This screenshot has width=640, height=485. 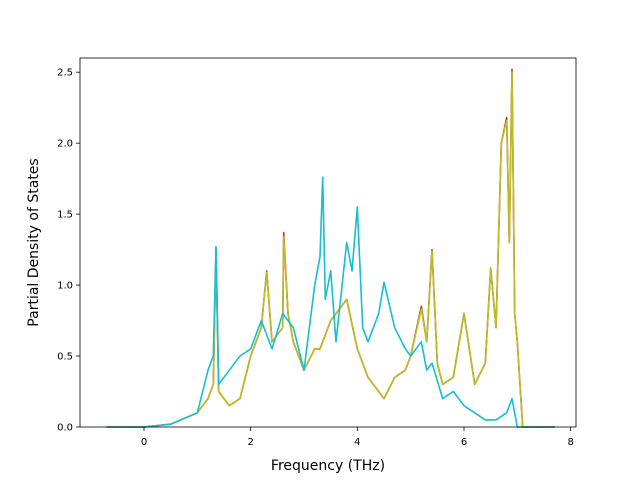 What do you see at coordinates (464, 442) in the screenshot?
I see `x-tick-label: 6` at bounding box center [464, 442].